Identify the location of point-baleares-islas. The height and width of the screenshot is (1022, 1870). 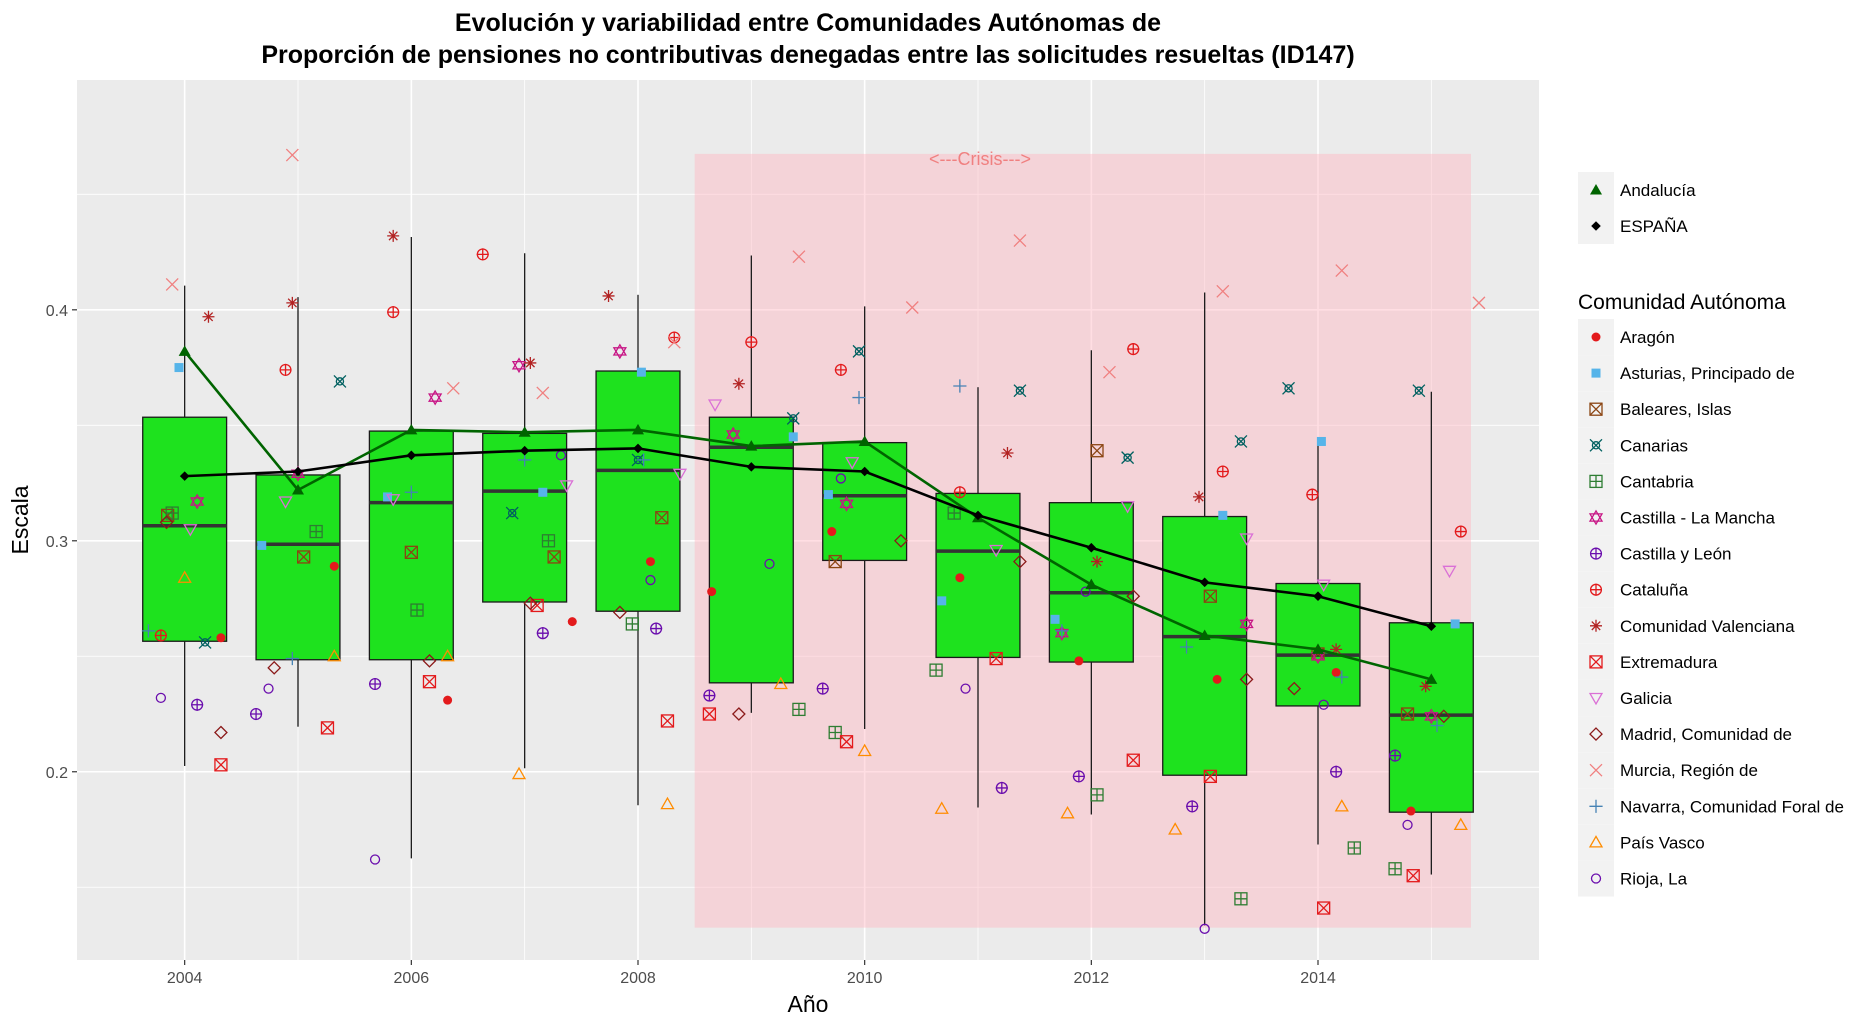
(1097, 451).